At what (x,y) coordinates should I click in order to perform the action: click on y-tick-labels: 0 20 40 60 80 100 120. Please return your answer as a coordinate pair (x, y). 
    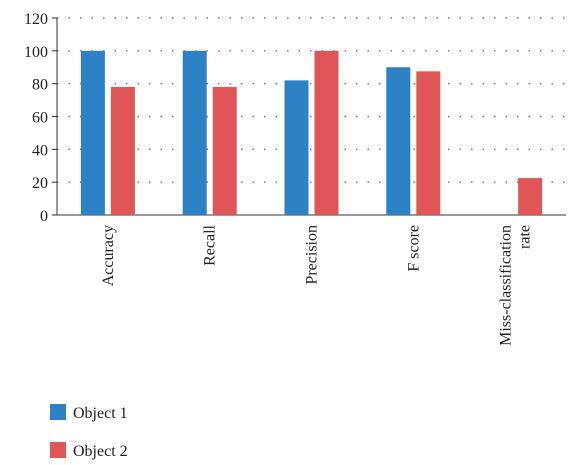
    Looking at the image, I should click on (36, 118).